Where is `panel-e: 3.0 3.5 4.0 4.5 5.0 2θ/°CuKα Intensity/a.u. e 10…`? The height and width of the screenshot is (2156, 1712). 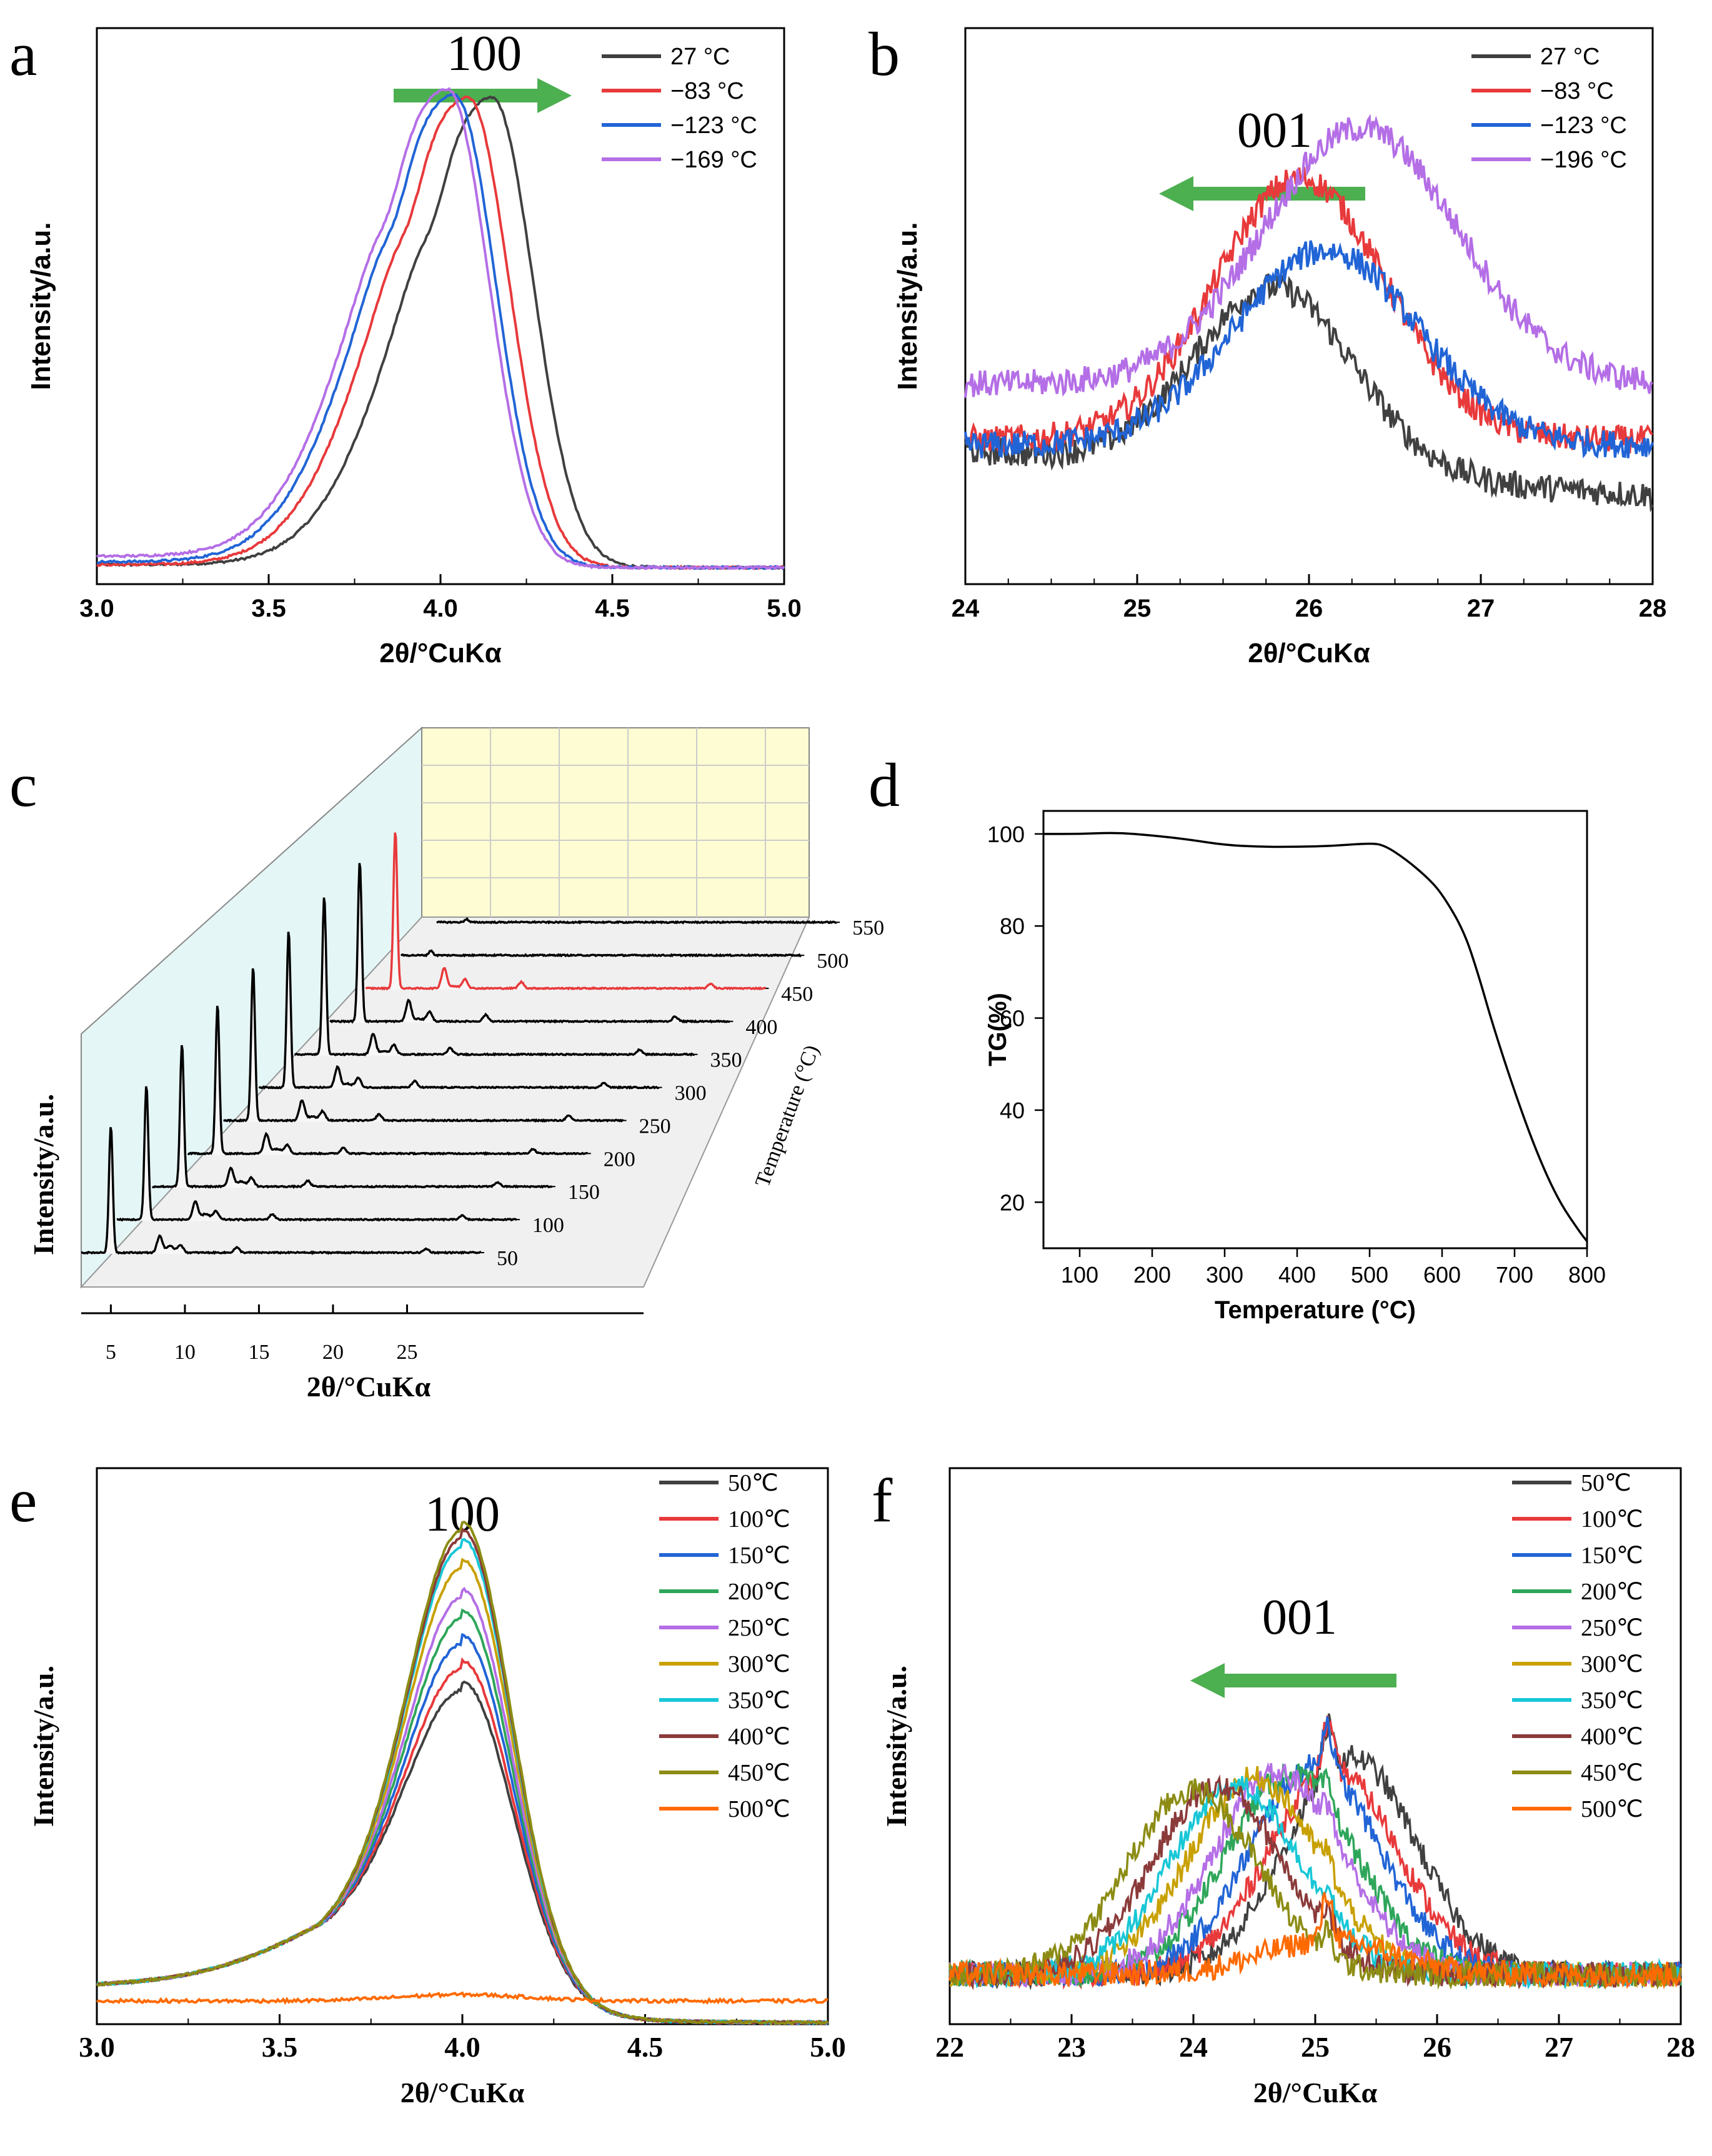
panel-e: 3.0 3.5 4.0 4.5 5.0 2θ/°CuKα Intensity/a.u. e 10… is located at coordinates (427, 1787).